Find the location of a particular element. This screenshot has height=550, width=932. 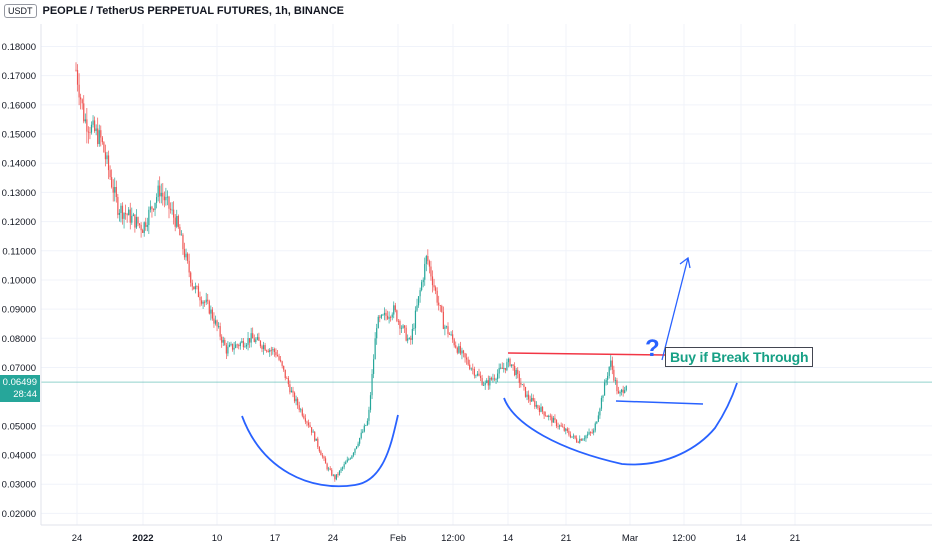

time-tick-label: 21 is located at coordinates (566, 538).